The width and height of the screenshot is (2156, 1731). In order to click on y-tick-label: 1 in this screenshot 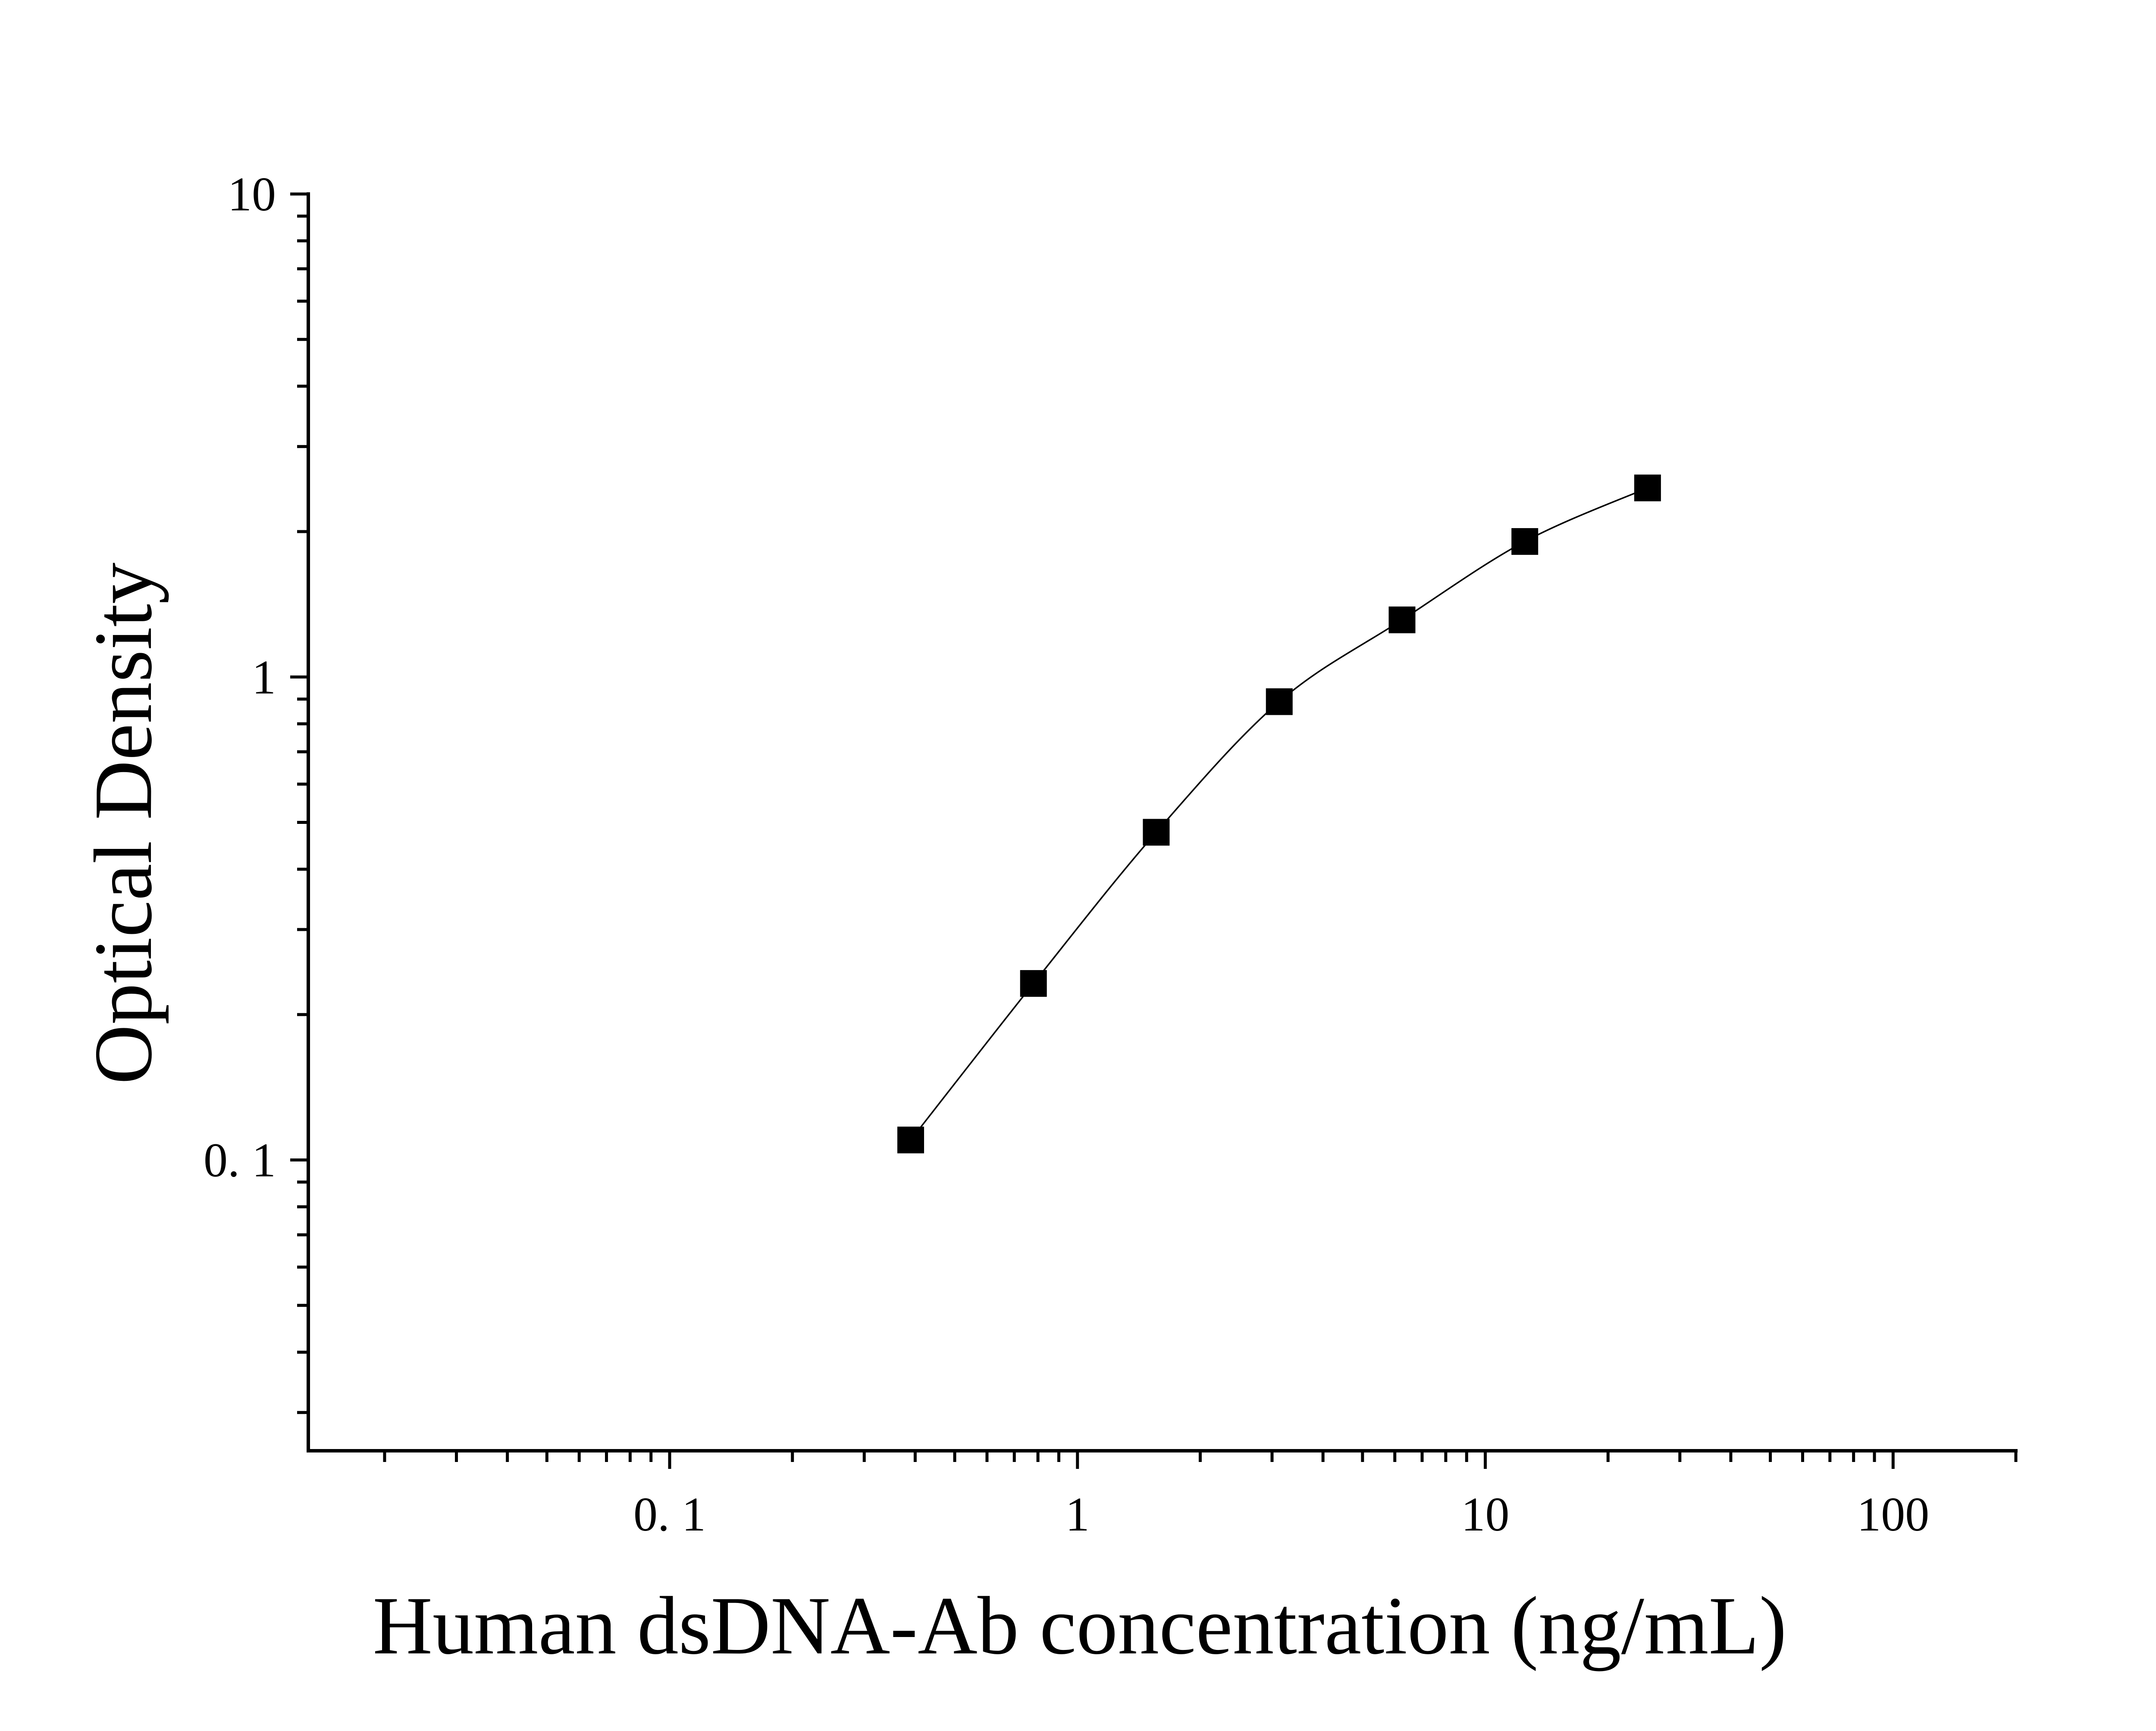, I will do `click(264, 677)`.